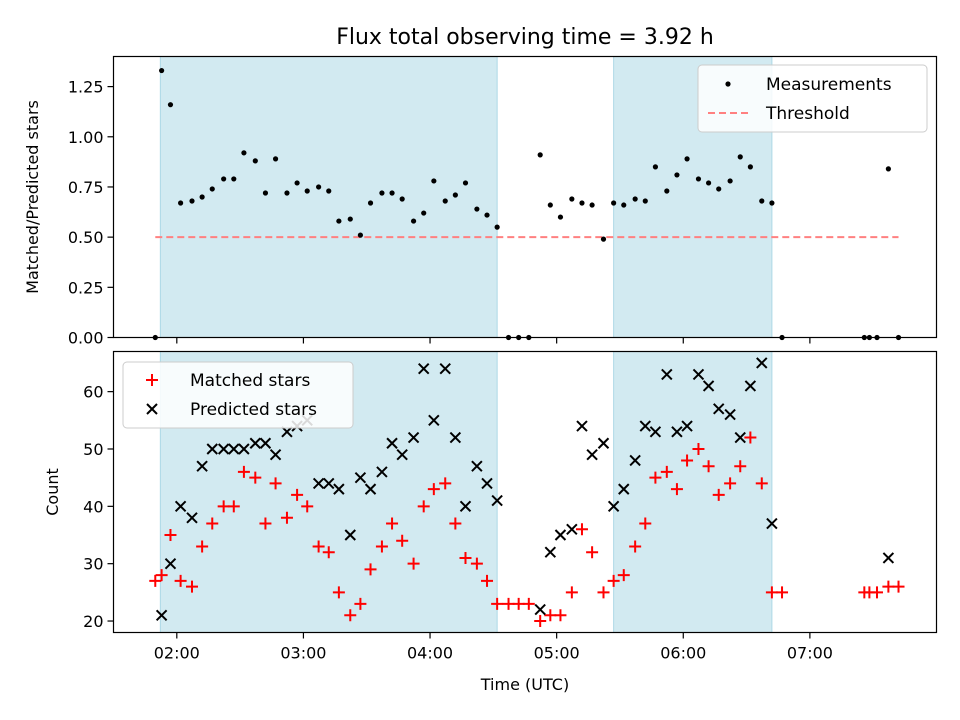 This screenshot has width=960, height=720. What do you see at coordinates (250, 381) in the screenshot?
I see `legend-matched-label: Matched stars` at bounding box center [250, 381].